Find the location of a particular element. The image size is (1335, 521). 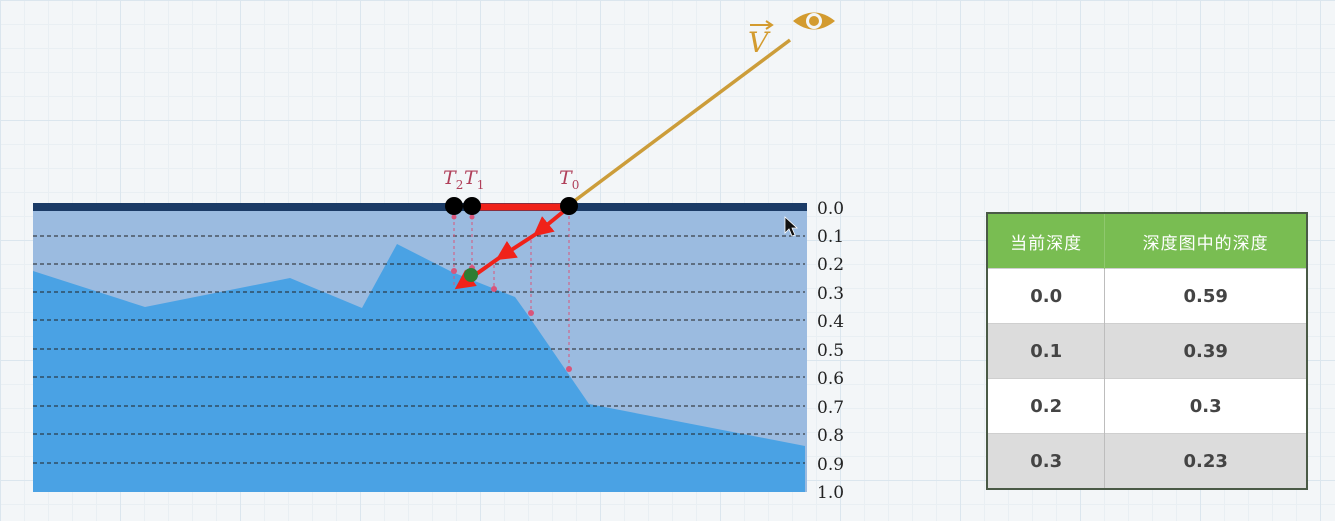

view-vector-label: V is located at coordinates (759, 42).